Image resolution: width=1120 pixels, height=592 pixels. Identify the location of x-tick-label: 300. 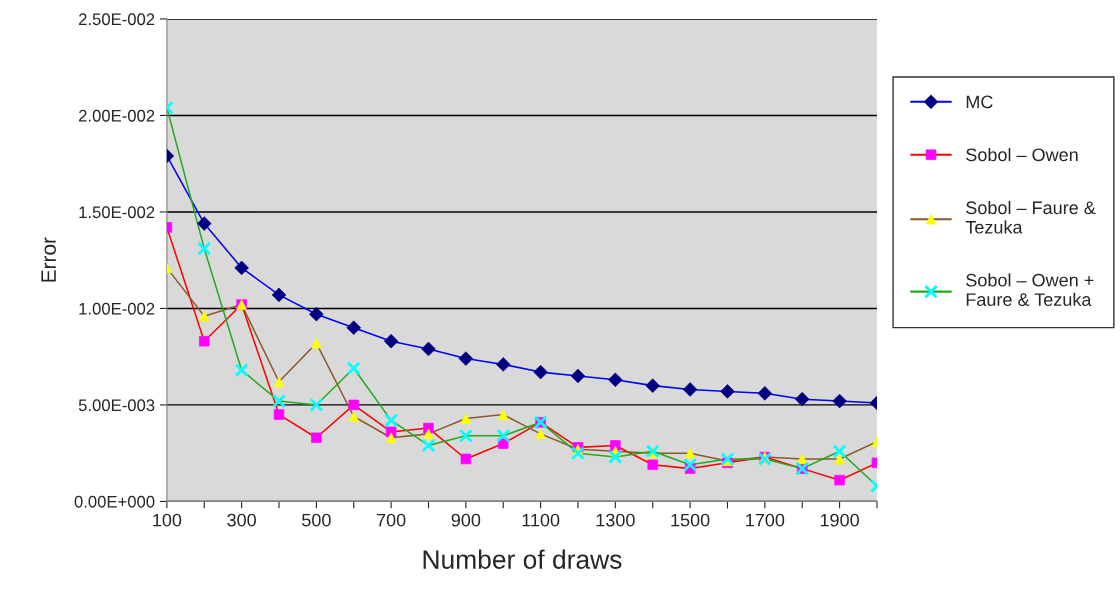
(241, 520).